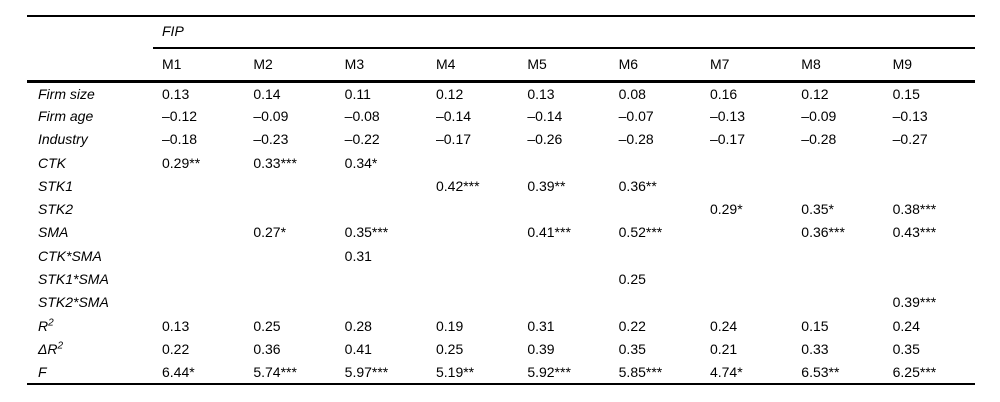 The image size is (1000, 402). Describe the element at coordinates (358, 348) in the screenshot. I see `value-cell: 0.41` at that location.